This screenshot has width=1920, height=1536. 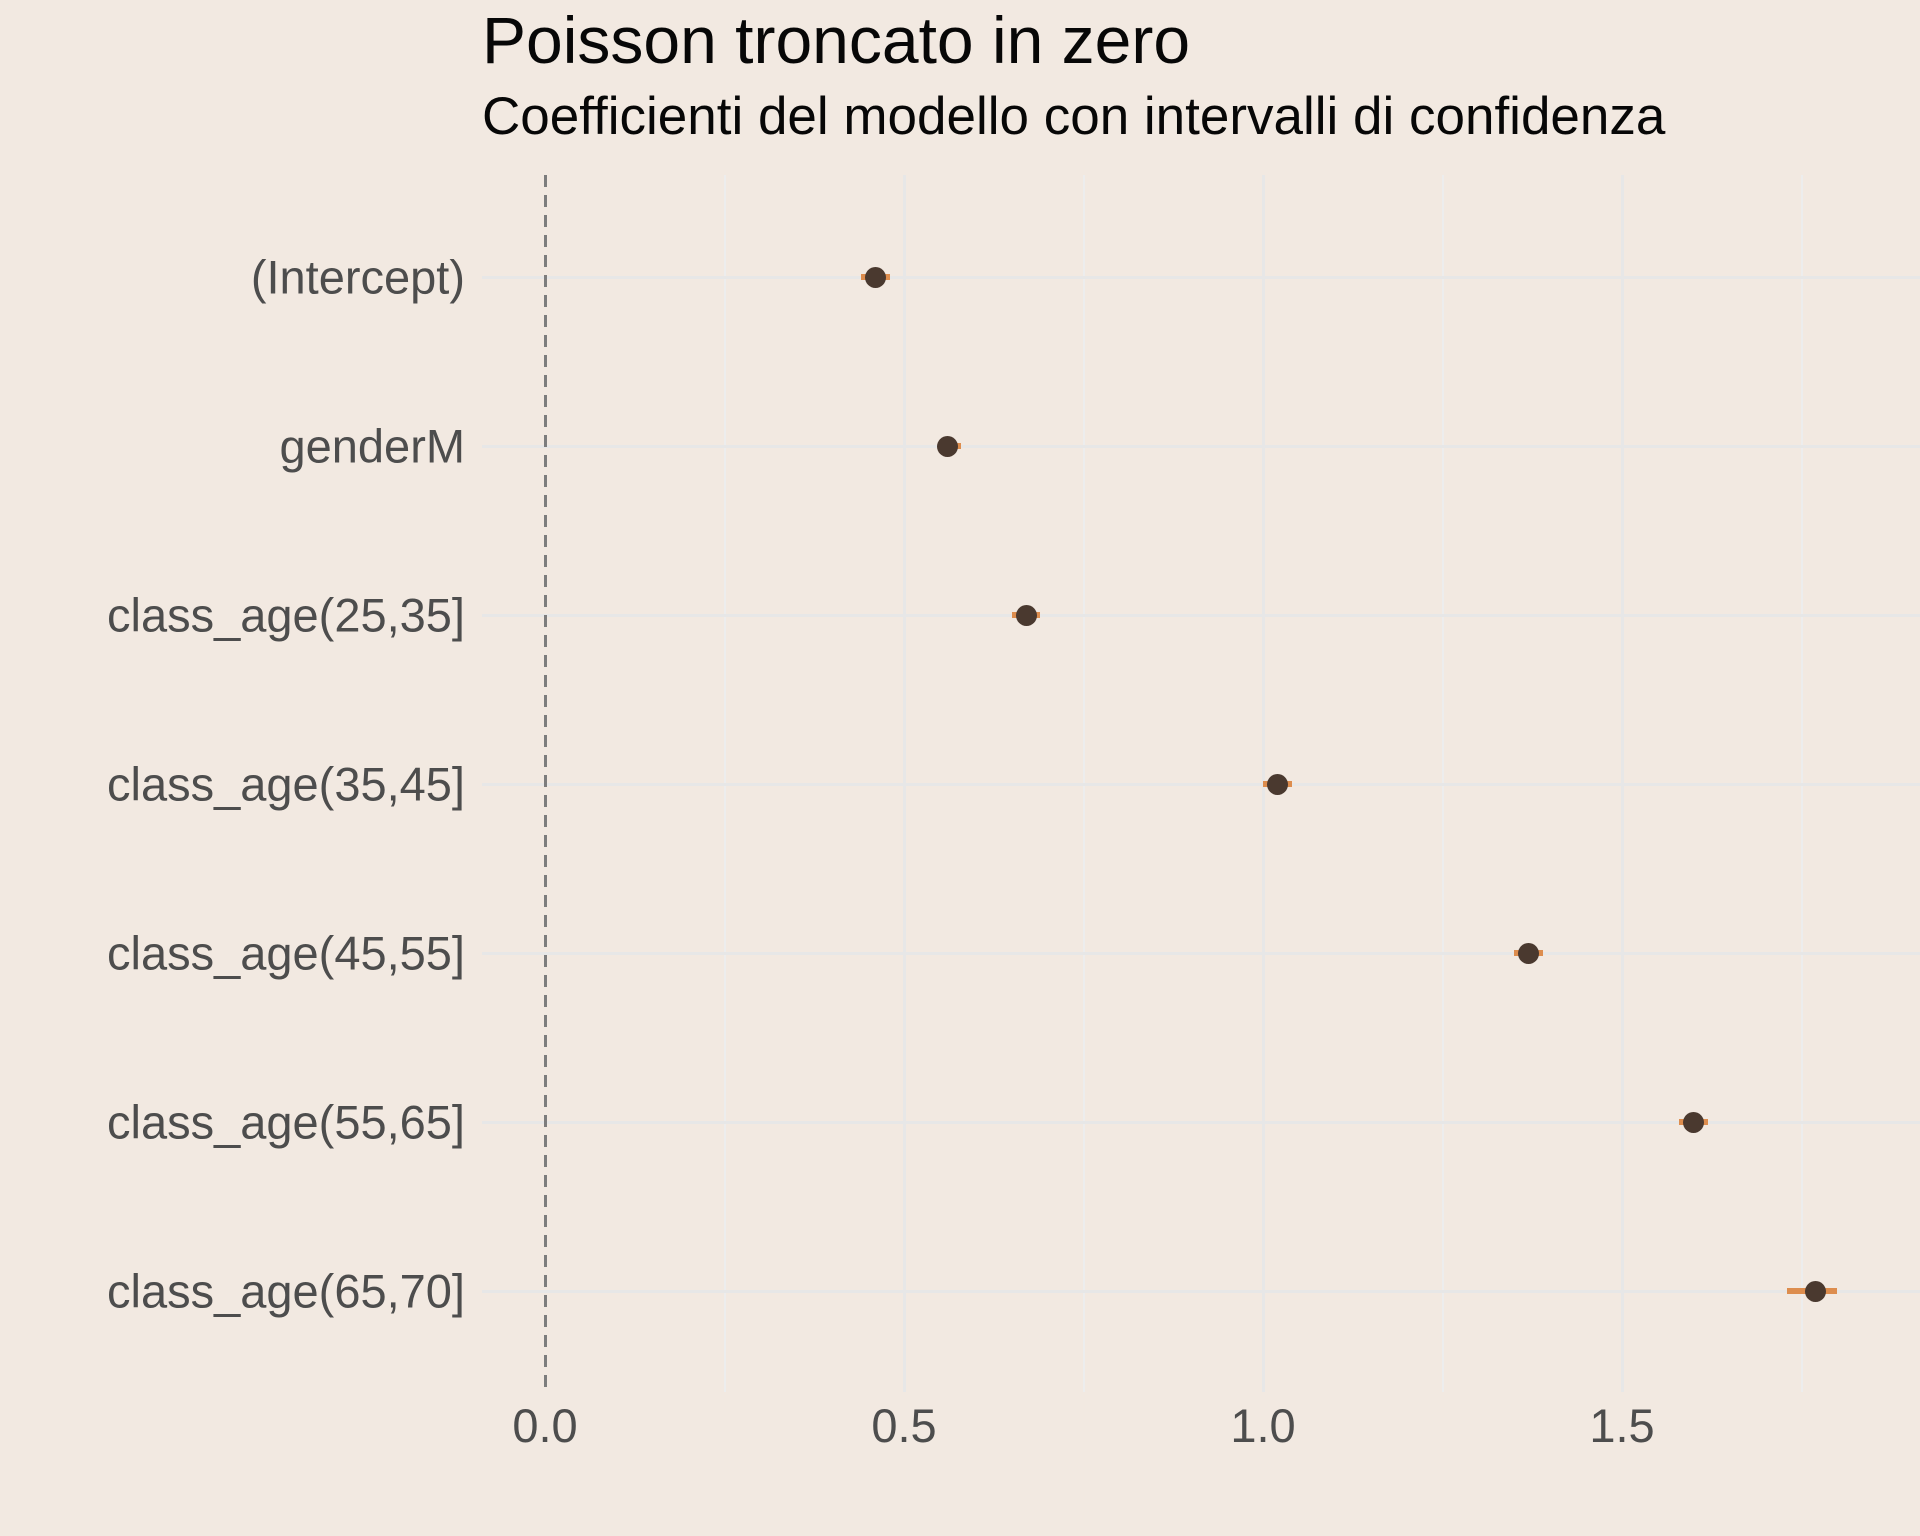 What do you see at coordinates (286, 615) in the screenshot?
I see `y-axis-category-label: class_age(25,35]` at bounding box center [286, 615].